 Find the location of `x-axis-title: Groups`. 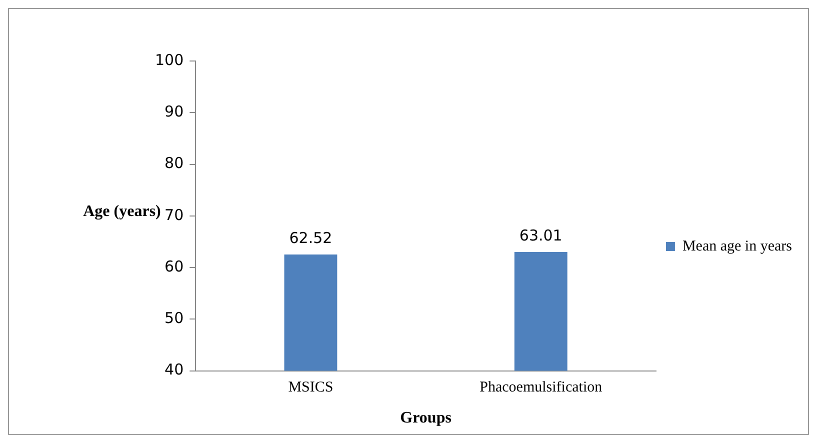

x-axis-title: Groups is located at coordinates (426, 418).